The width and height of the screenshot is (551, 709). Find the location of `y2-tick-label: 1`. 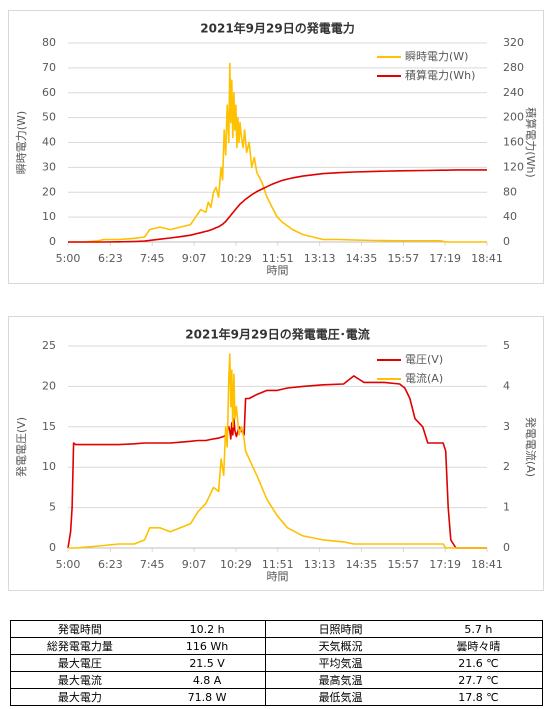

y2-tick-label: 1 is located at coordinates (506, 507).